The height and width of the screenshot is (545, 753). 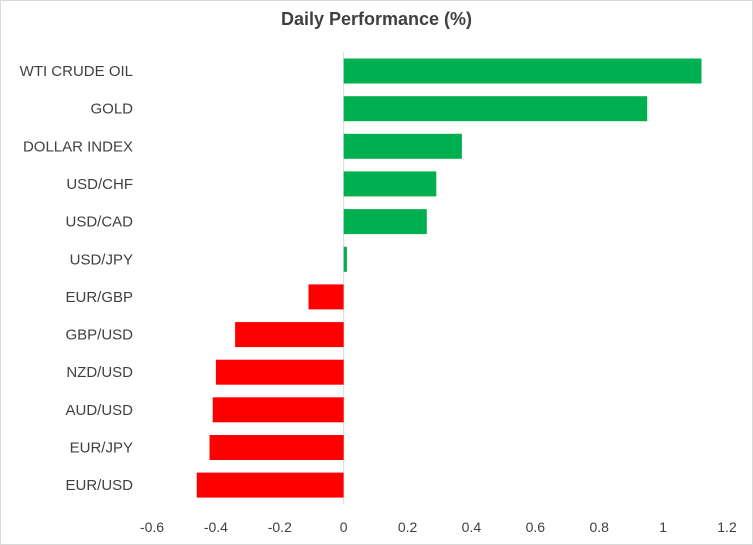 What do you see at coordinates (78, 146) in the screenshot?
I see `category-label: DOLLAR INDEX` at bounding box center [78, 146].